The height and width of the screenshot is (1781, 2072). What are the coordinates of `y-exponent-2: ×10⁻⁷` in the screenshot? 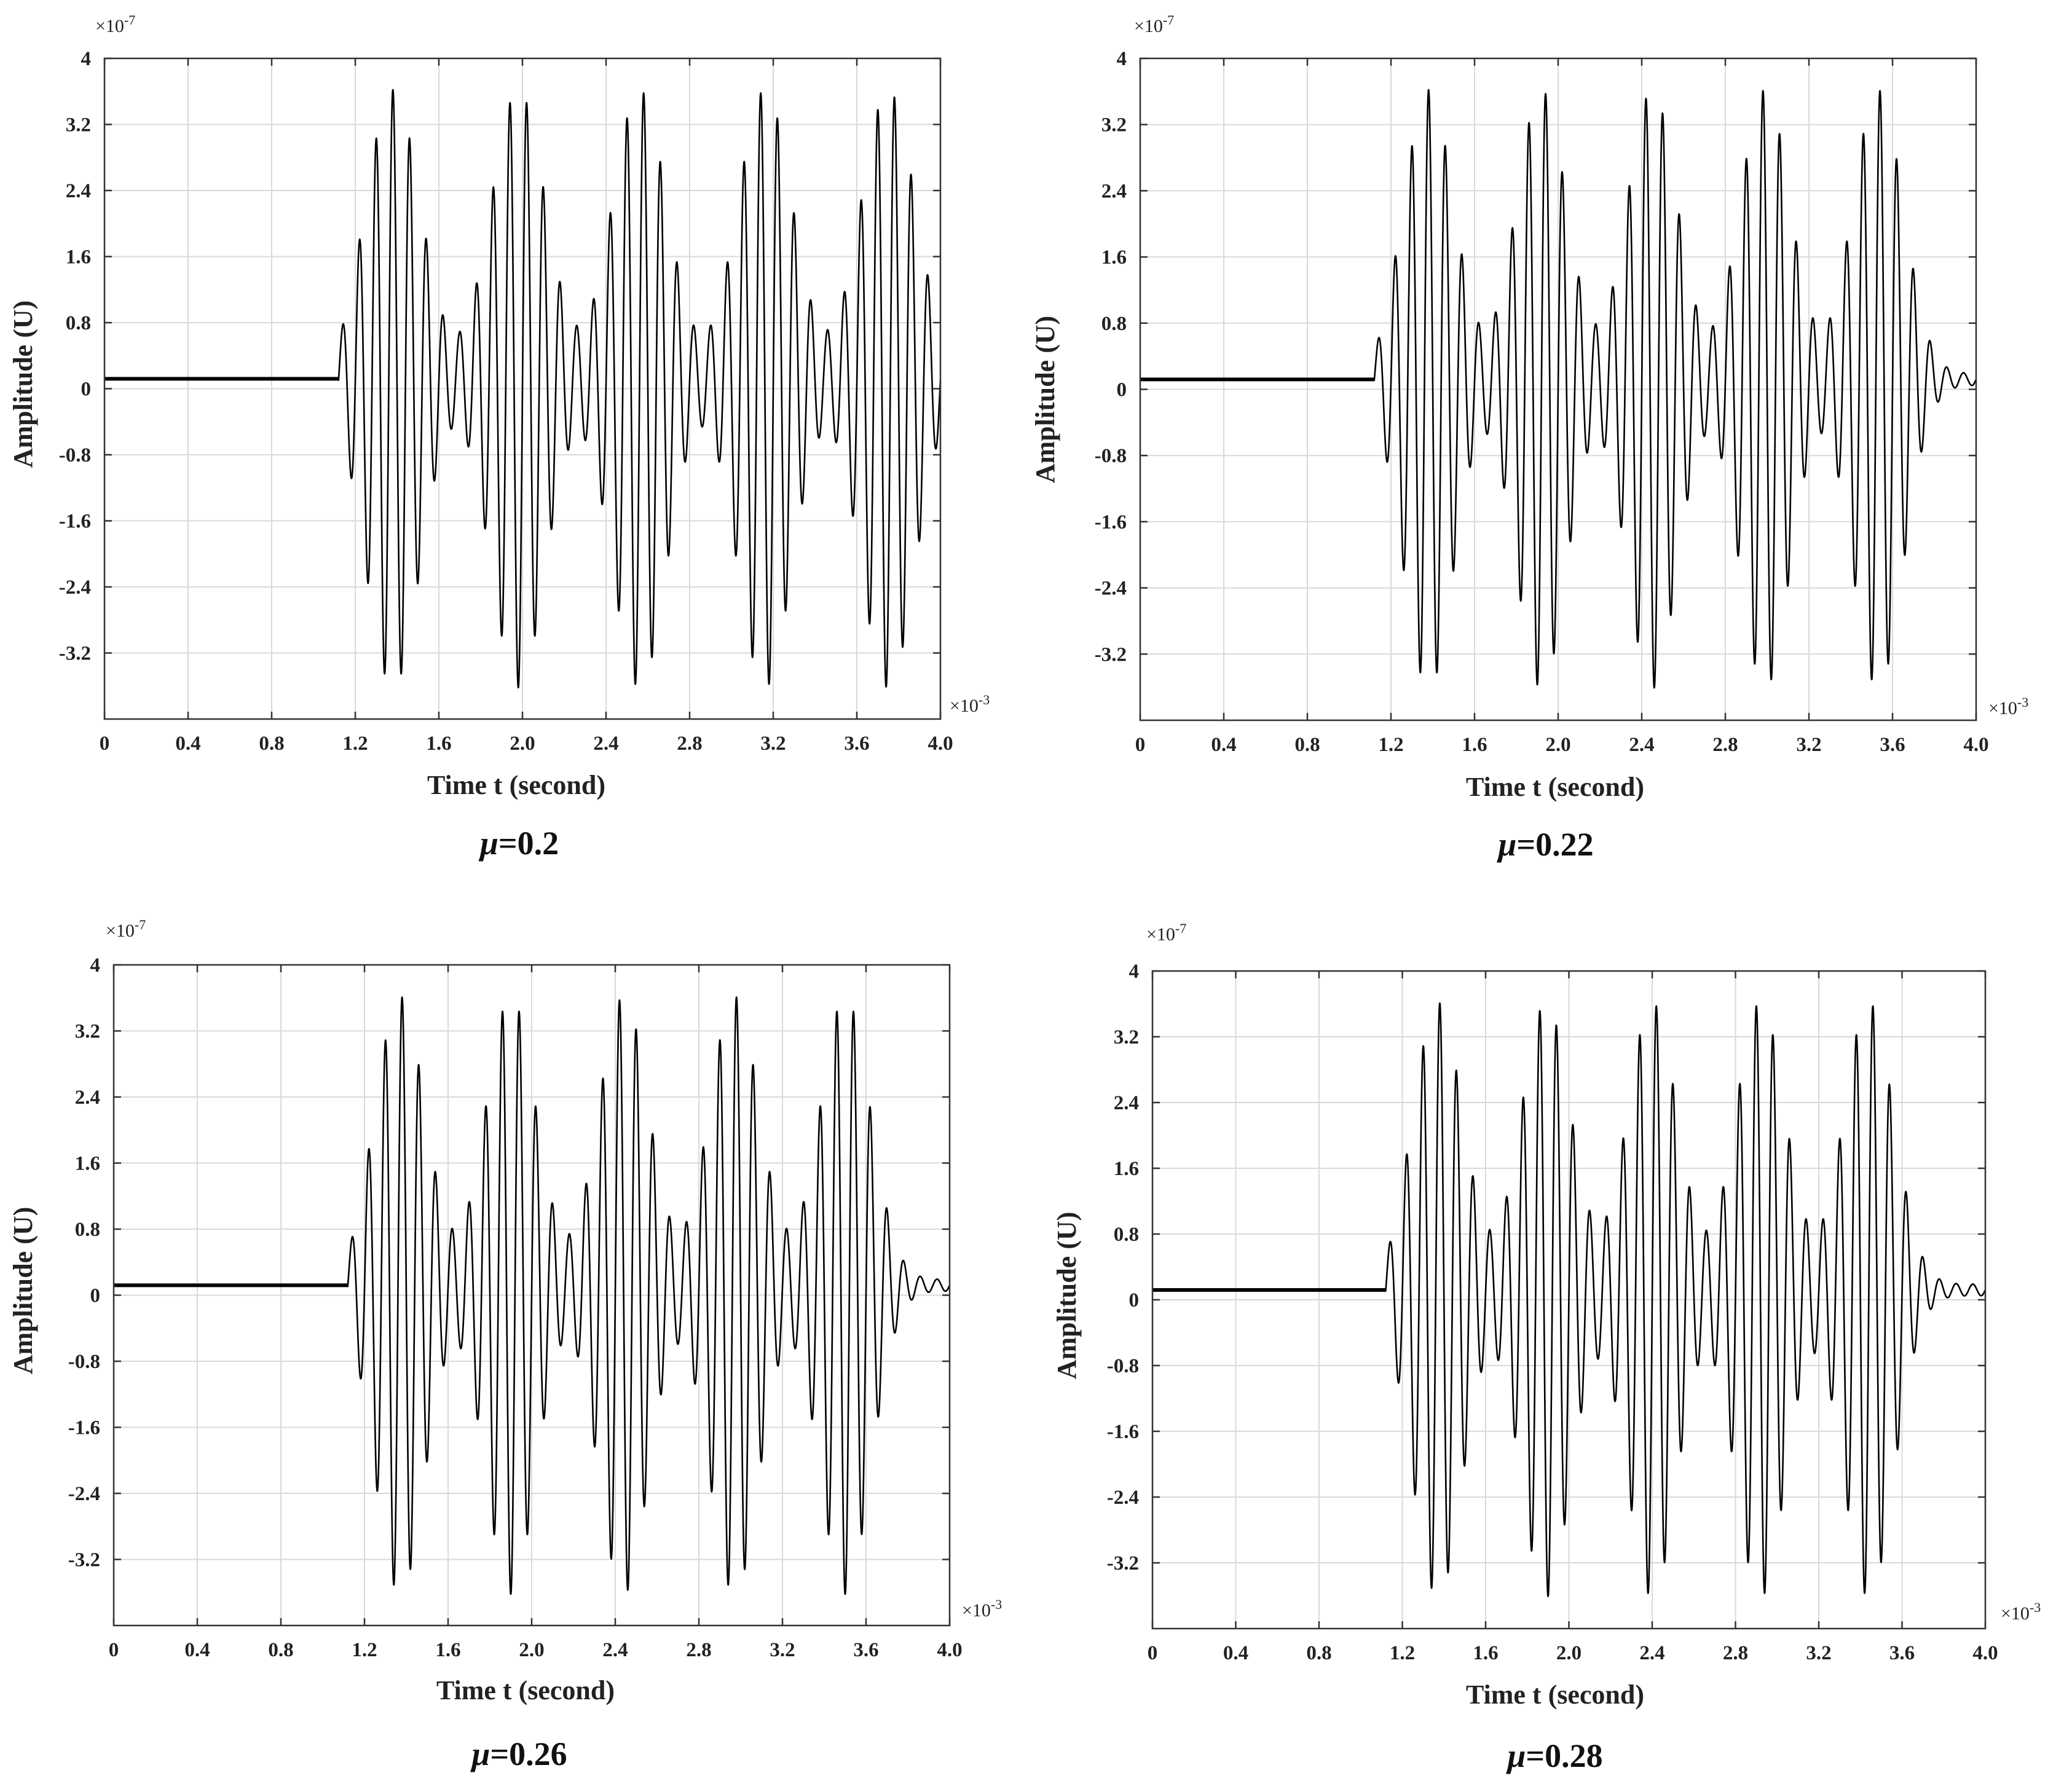 It's located at (1154, 24).